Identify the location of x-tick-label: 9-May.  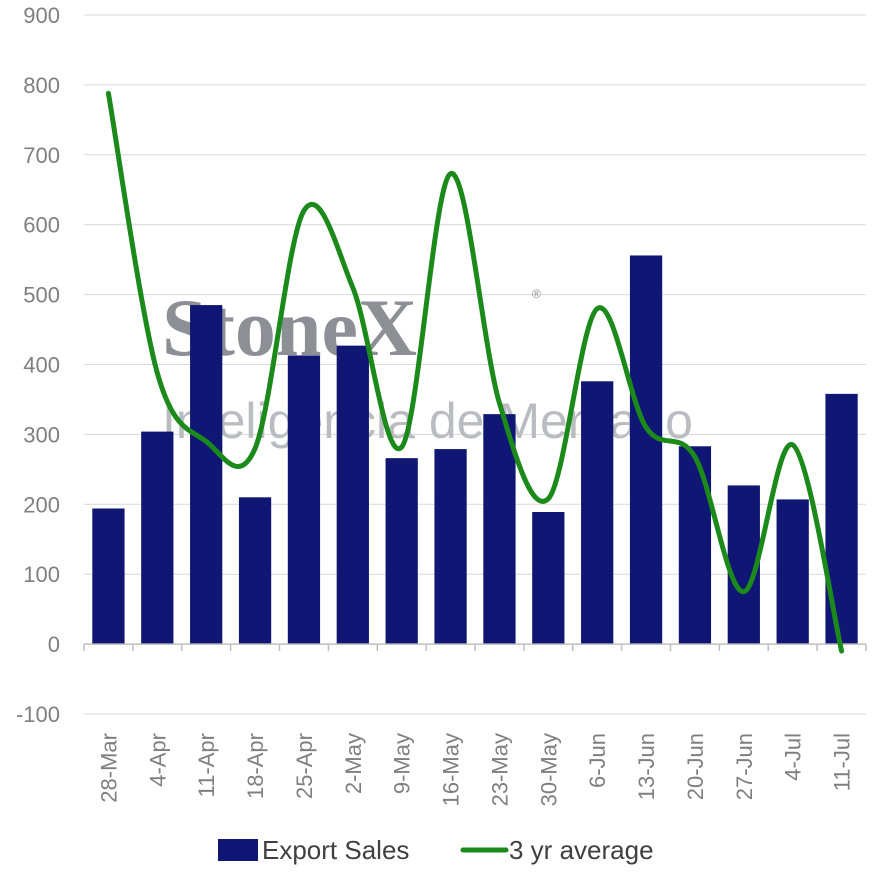
(402, 763).